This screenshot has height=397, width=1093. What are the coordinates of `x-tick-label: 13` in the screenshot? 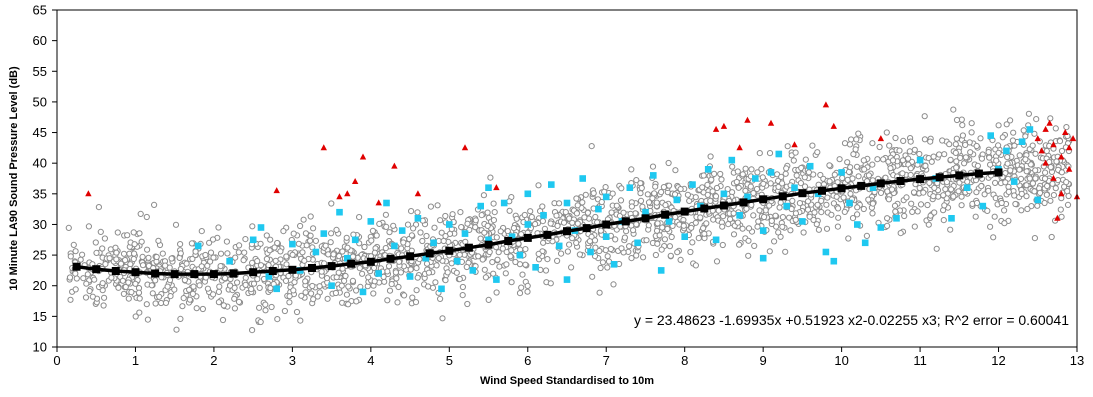 It's located at (1077, 360).